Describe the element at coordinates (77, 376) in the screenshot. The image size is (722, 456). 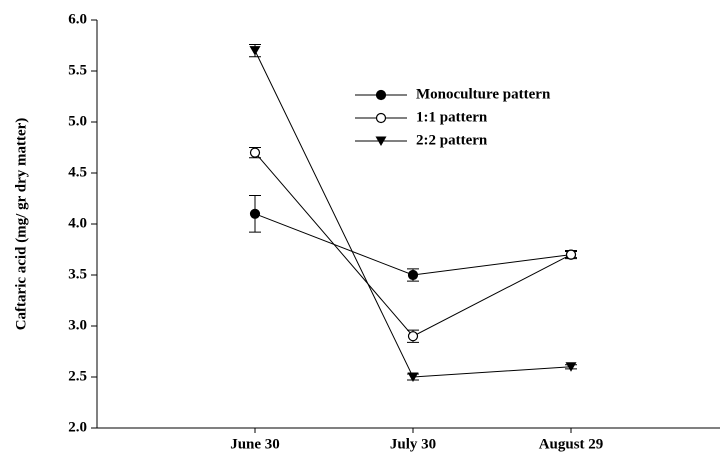
I see `y-tick-label: 2.5` at that location.